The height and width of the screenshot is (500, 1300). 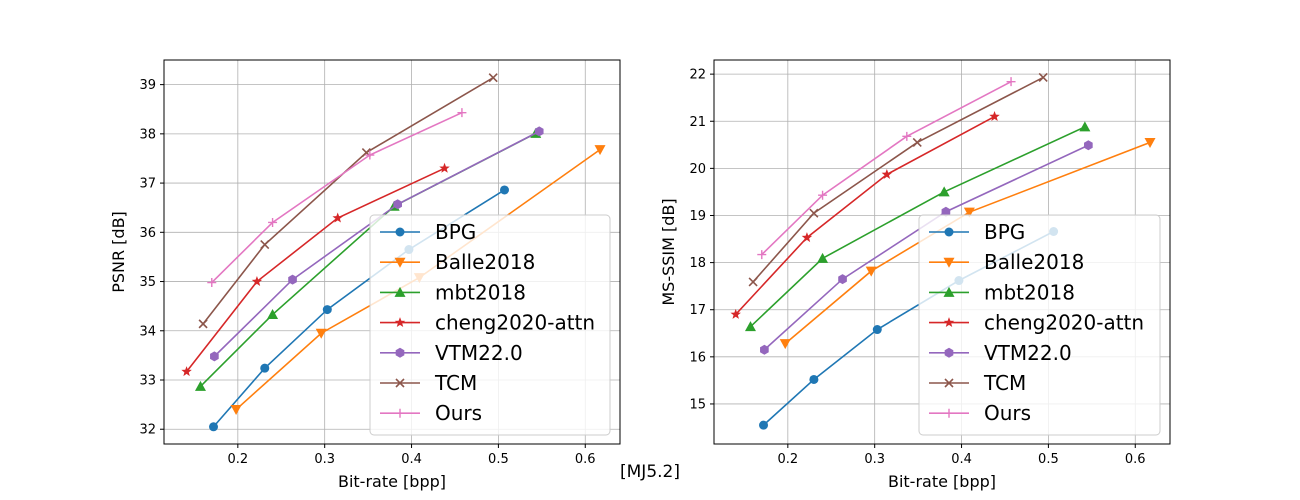 What do you see at coordinates (697, 404) in the screenshot?
I see `y-tick-label: 15` at bounding box center [697, 404].